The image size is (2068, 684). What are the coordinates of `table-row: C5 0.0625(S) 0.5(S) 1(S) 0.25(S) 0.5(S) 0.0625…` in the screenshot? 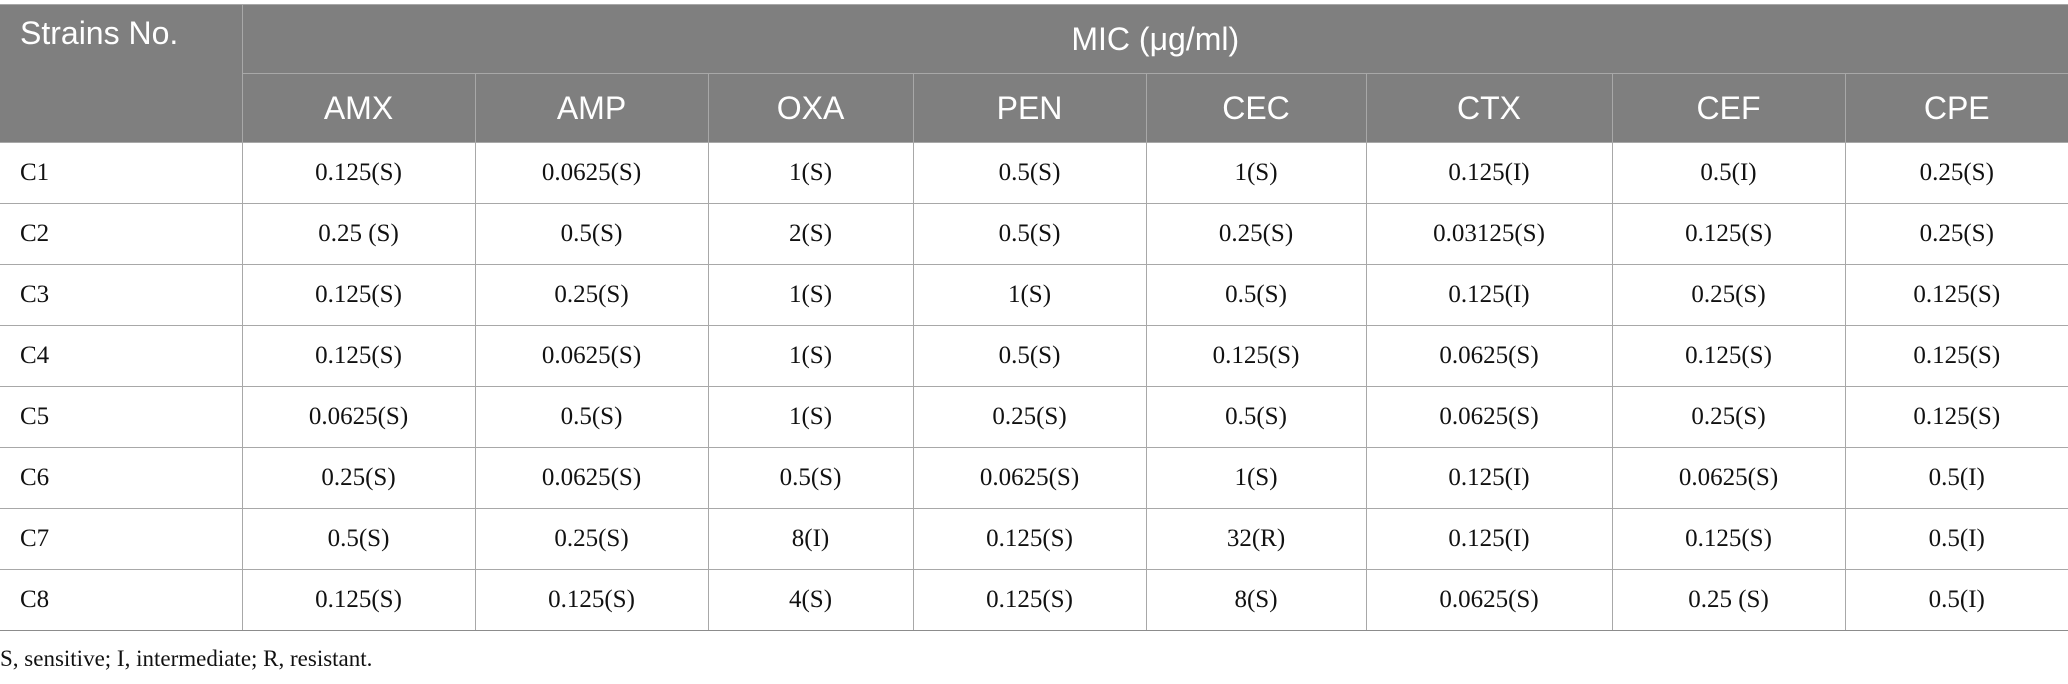 It's located at (1034, 417).